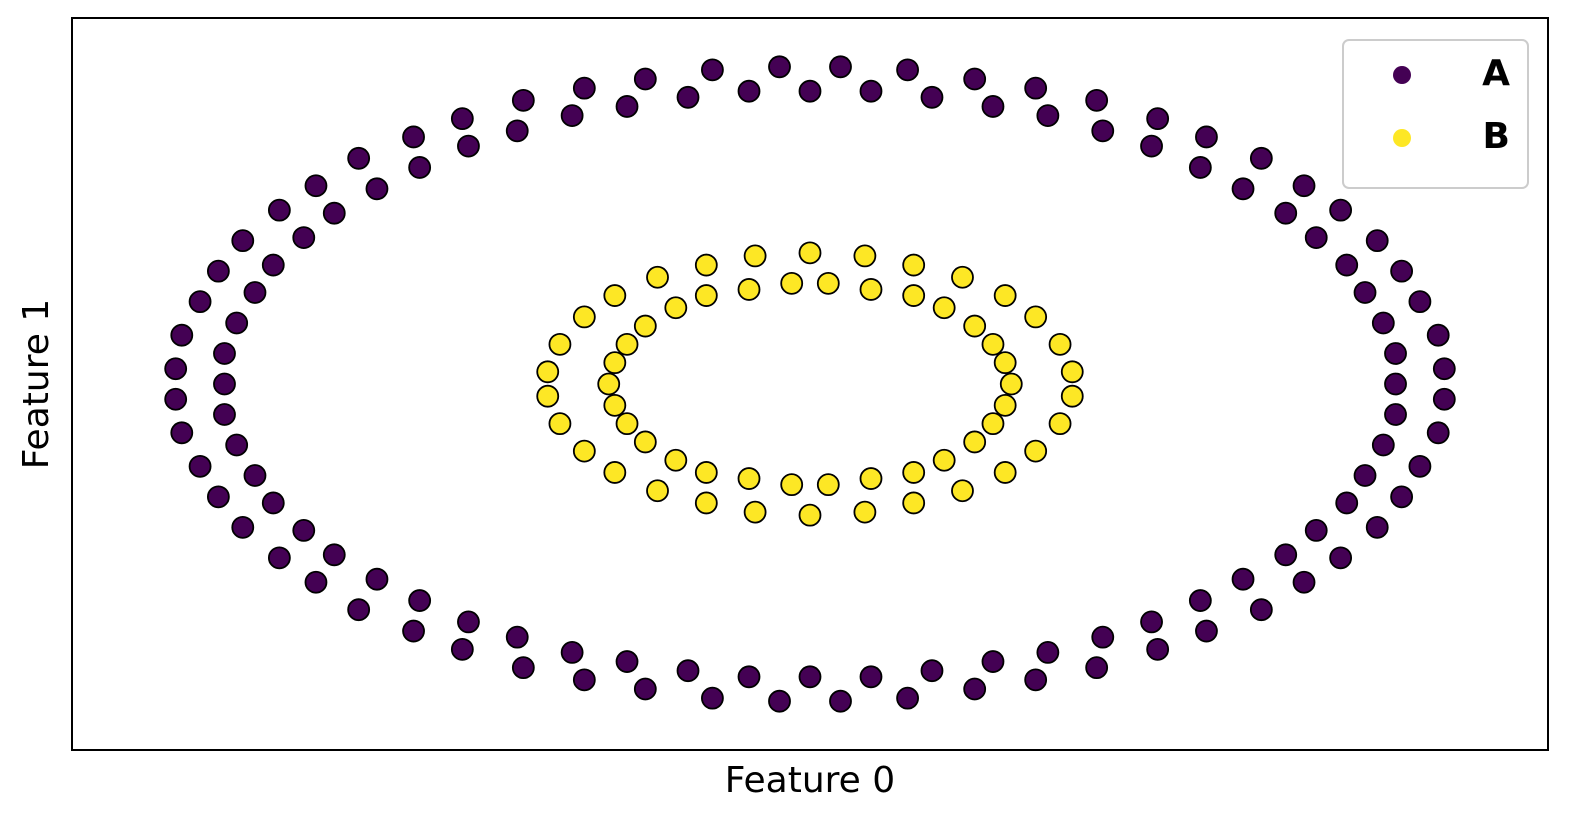  Describe the element at coordinates (810, 780) in the screenshot. I see `x-axis-label: Feature 0` at that location.